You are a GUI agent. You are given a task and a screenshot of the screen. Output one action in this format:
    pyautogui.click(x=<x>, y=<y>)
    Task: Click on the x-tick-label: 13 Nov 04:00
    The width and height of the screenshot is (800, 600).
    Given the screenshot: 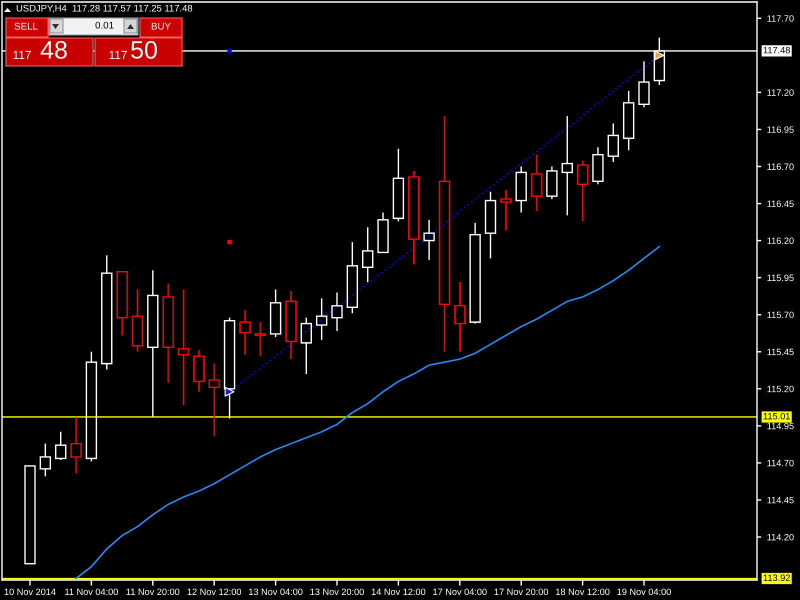 What is the action you would take?
    pyautogui.click(x=276, y=592)
    